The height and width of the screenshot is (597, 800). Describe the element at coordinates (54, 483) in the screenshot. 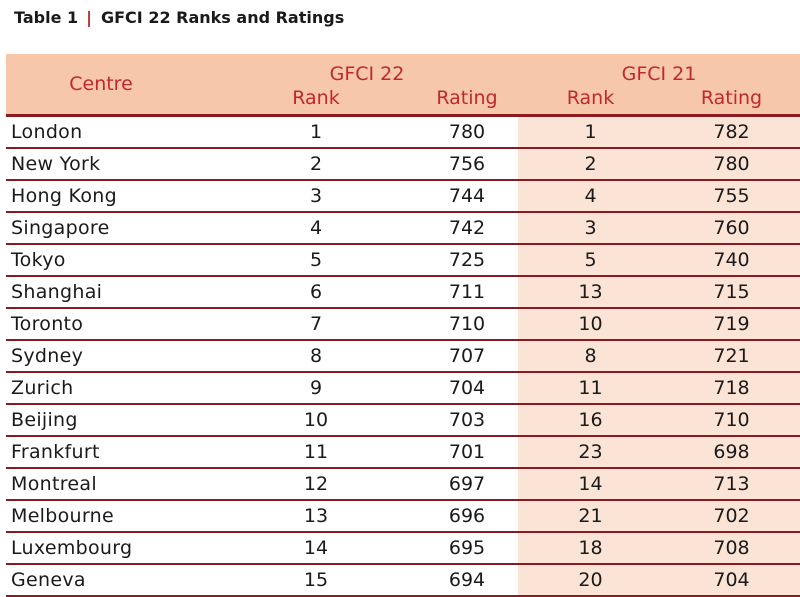

I see `cell-centre: Montreal` at that location.